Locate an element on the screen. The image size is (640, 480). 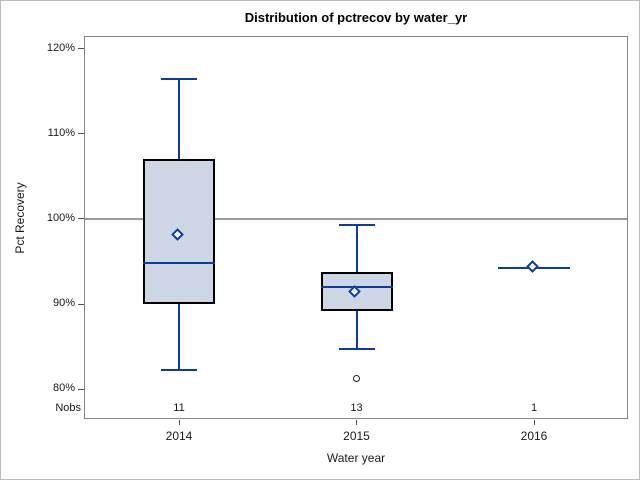
y-tick-label: 110% is located at coordinates (61, 132).